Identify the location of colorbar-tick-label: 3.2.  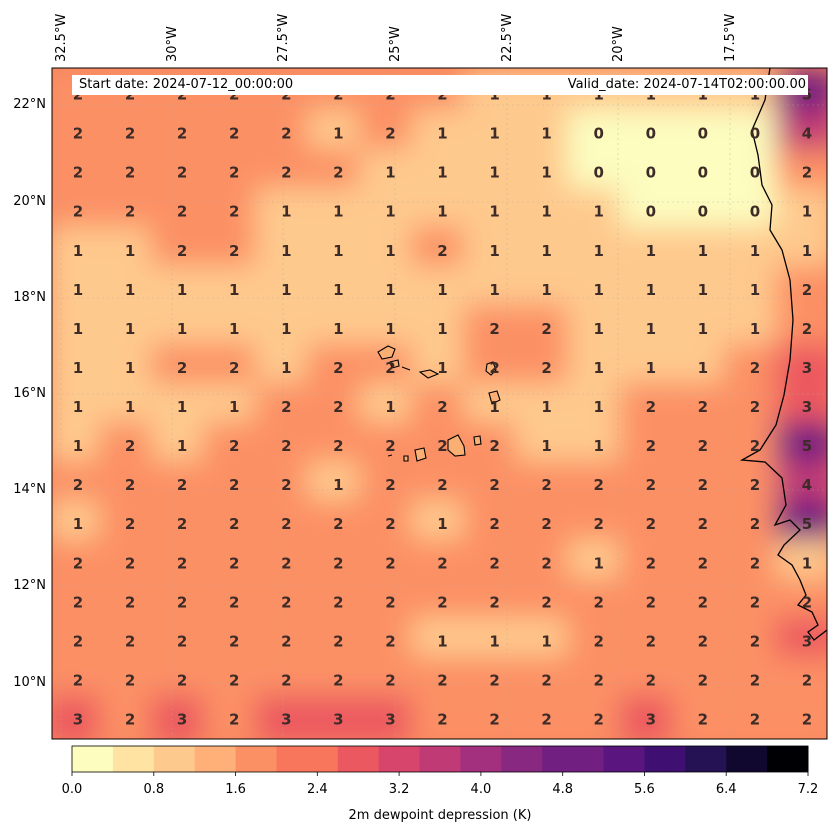
(399, 789).